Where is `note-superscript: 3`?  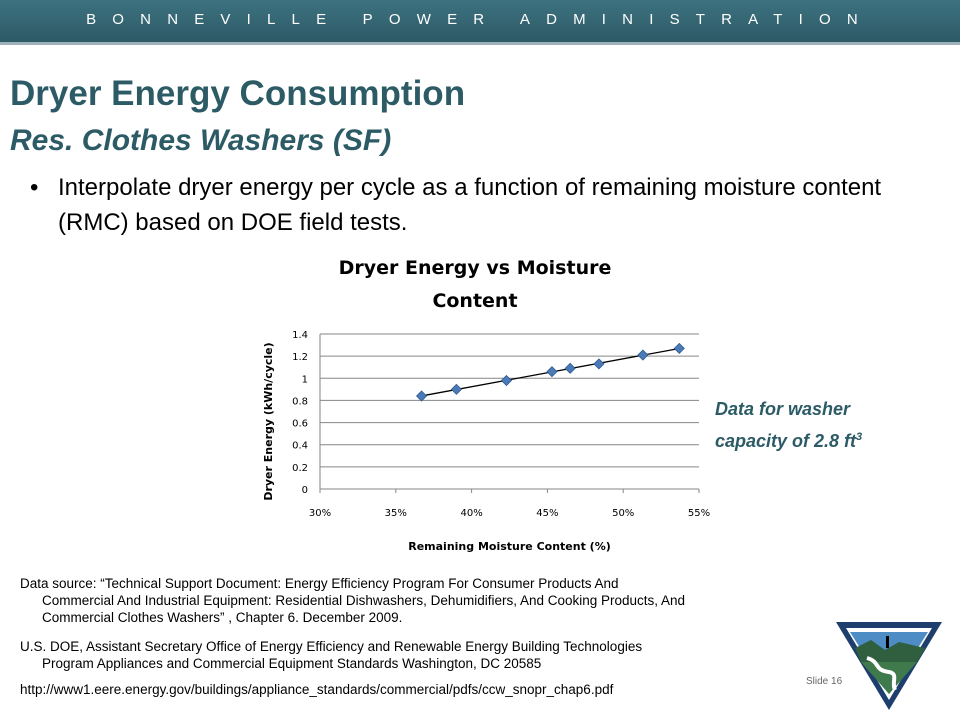 note-superscript: 3 is located at coordinates (859, 437).